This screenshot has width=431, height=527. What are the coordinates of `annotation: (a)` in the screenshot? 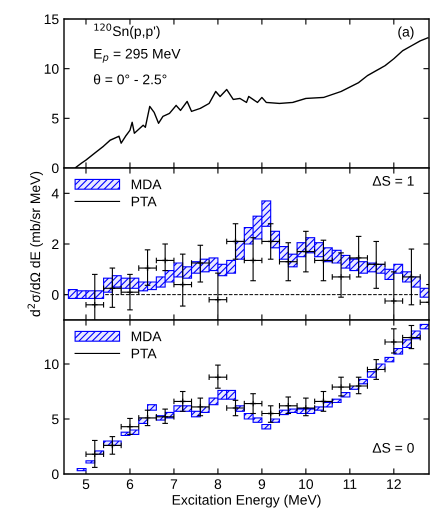 It's located at (406, 33).